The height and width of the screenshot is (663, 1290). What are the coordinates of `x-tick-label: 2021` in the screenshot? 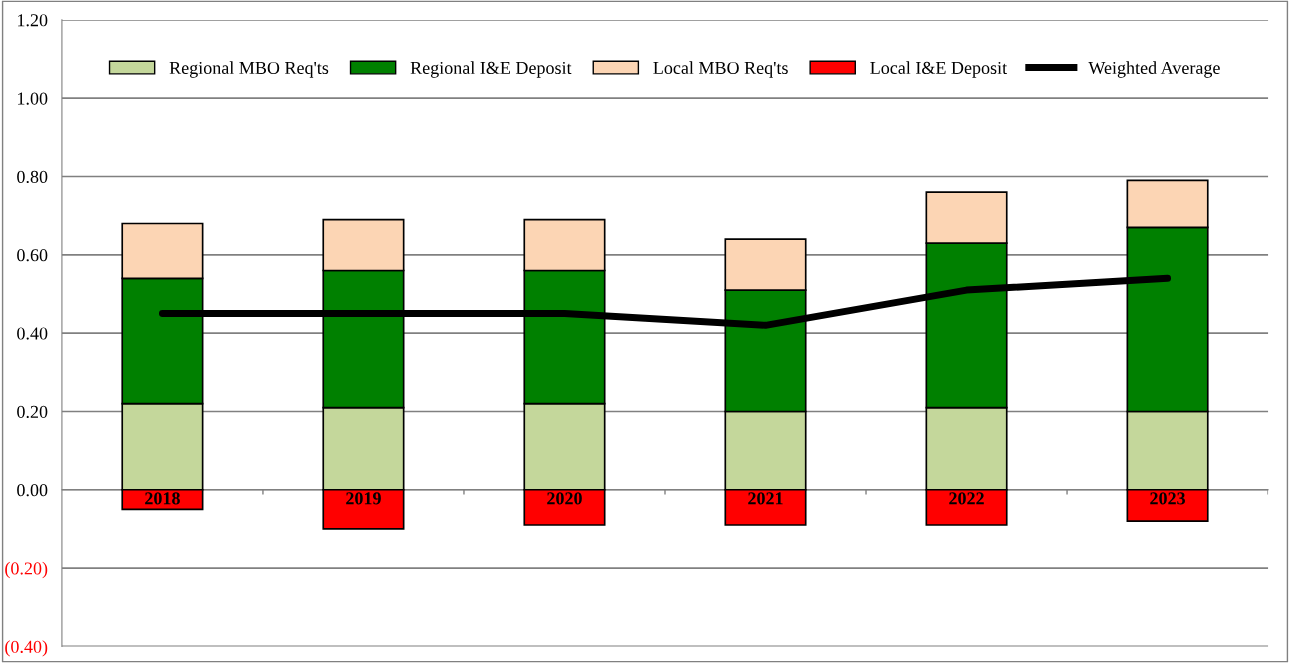 It's located at (765, 498).